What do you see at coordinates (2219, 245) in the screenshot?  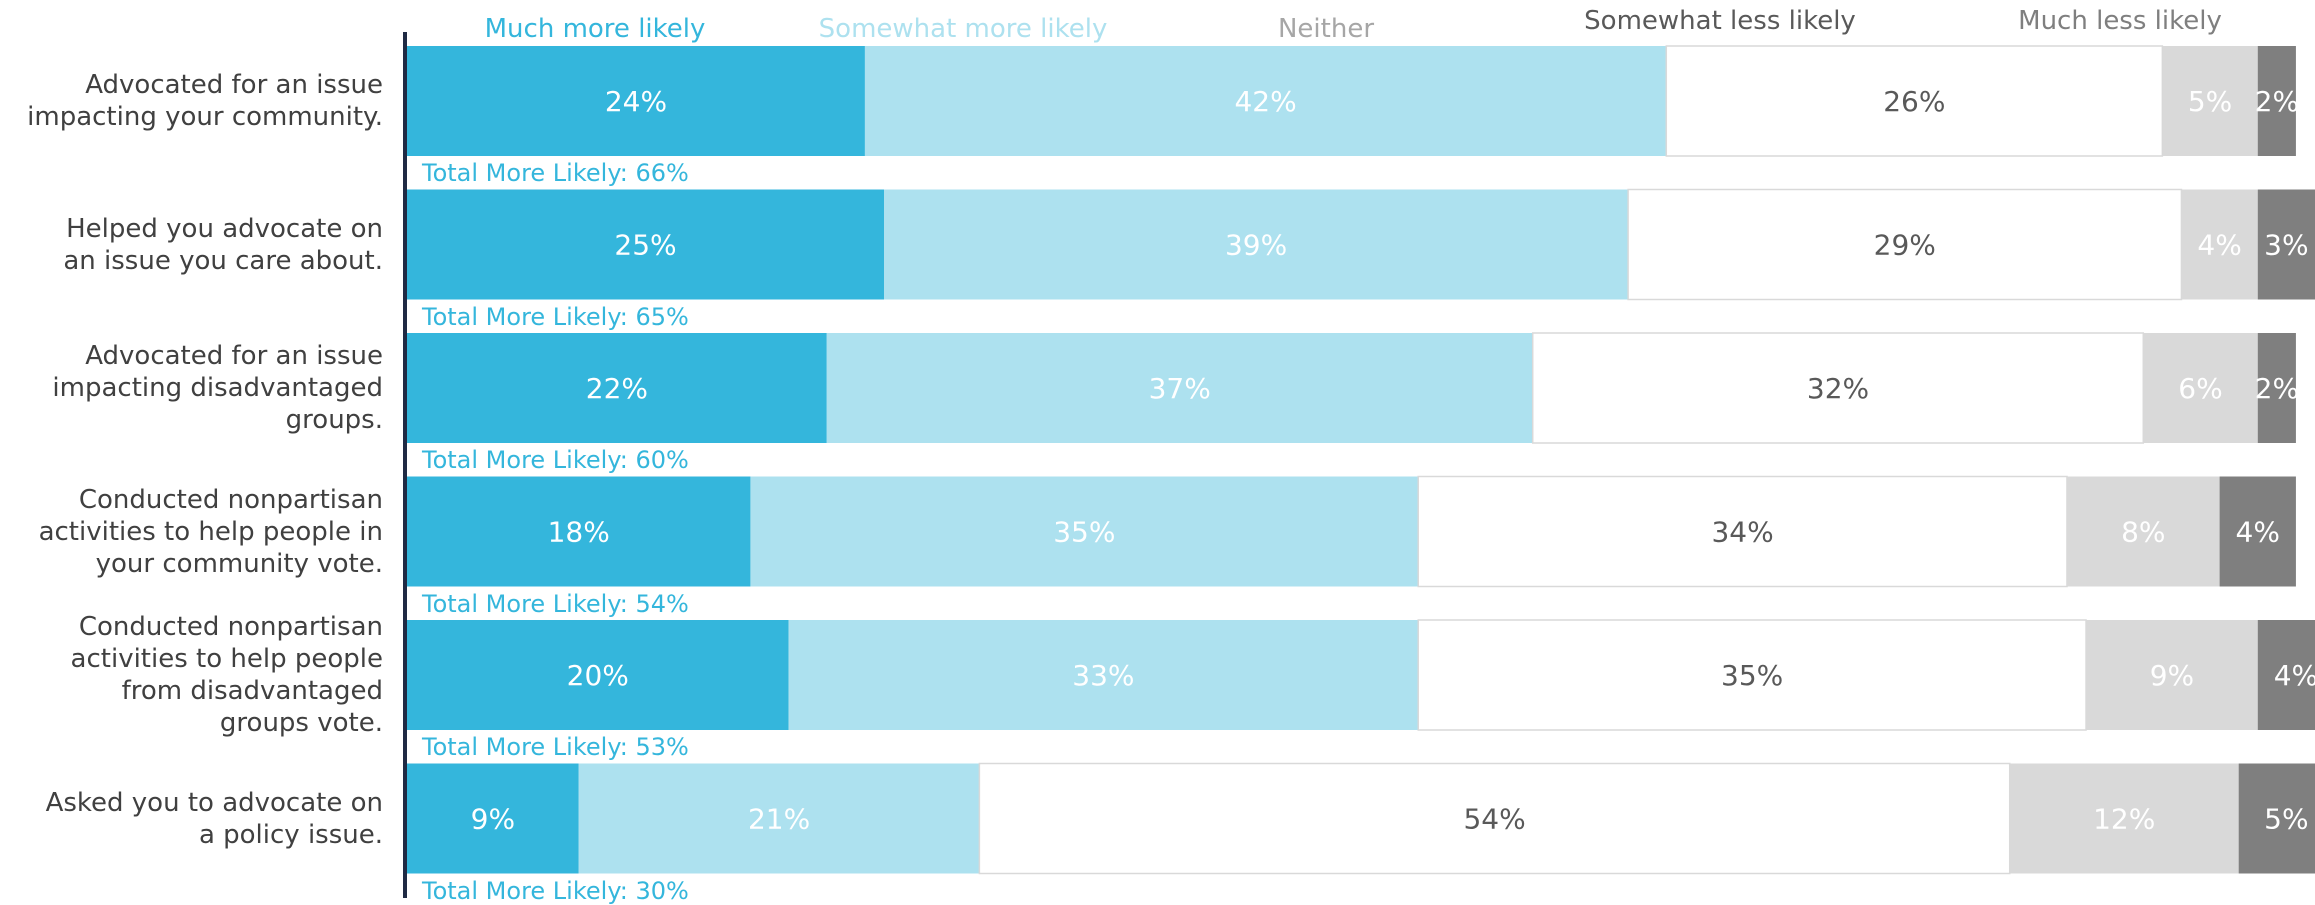 I see `value-label-r1-s3: 4%` at bounding box center [2219, 245].